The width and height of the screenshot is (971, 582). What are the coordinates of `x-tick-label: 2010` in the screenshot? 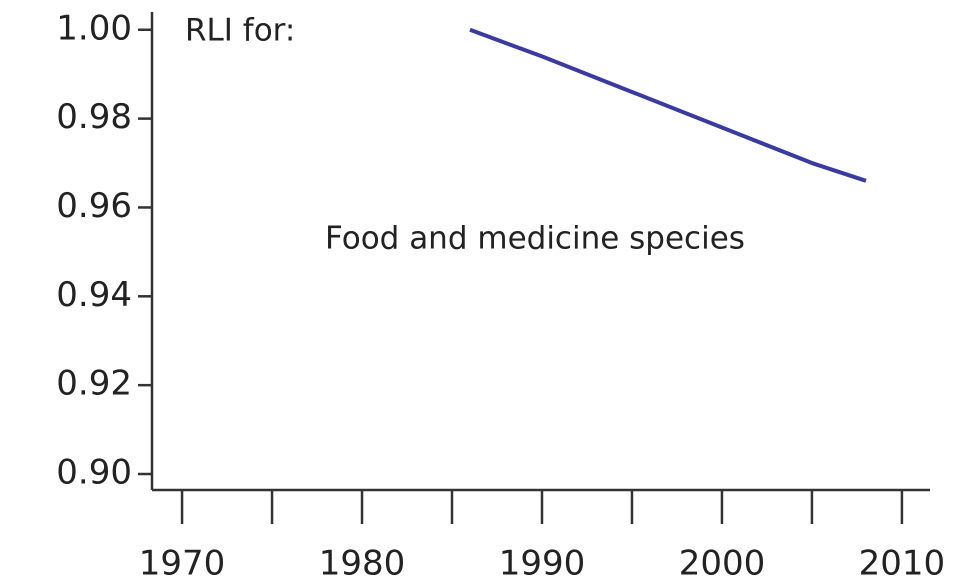 It's located at (902, 563).